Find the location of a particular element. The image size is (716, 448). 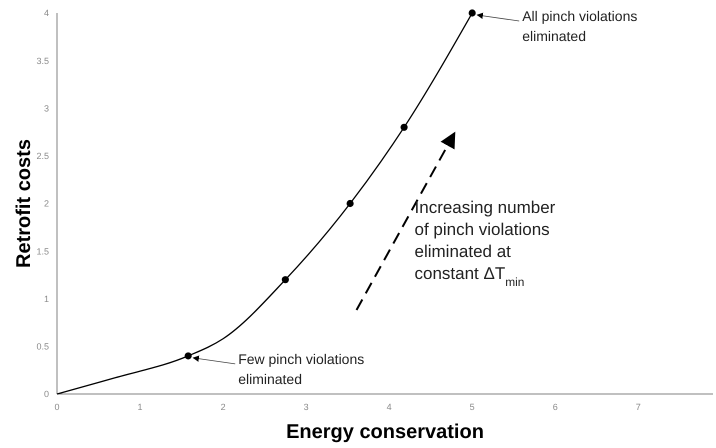

annotation: Few pinch violations eliminated is located at coordinates (301, 368).